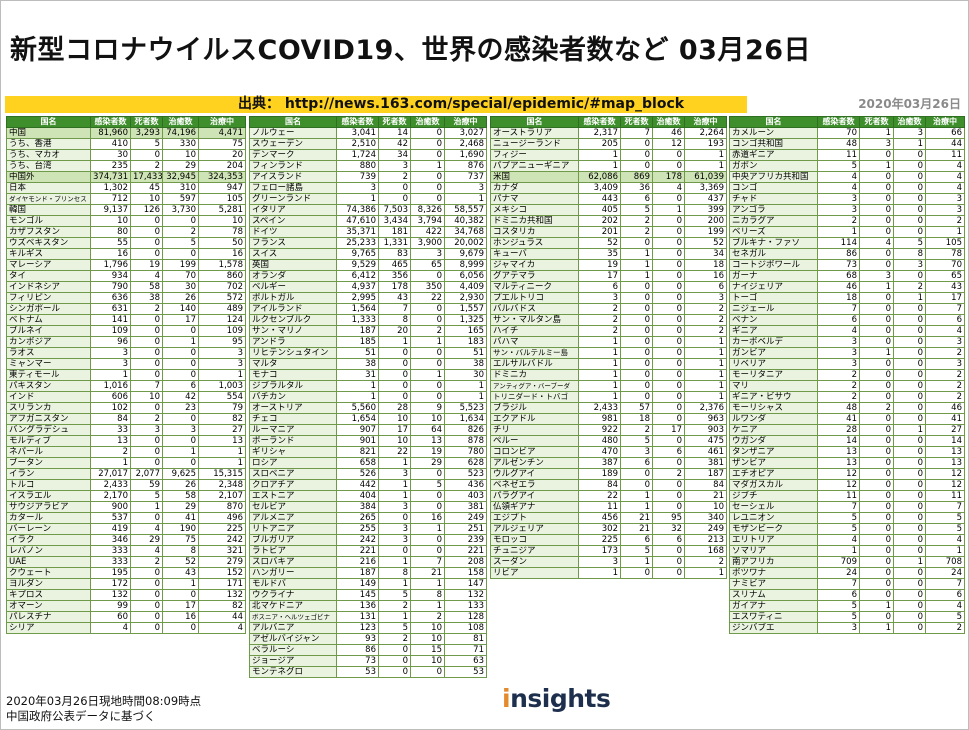 The width and height of the screenshot is (969, 730). Describe the element at coordinates (705, 430) in the screenshot. I see `value-cell: 903` at that location.